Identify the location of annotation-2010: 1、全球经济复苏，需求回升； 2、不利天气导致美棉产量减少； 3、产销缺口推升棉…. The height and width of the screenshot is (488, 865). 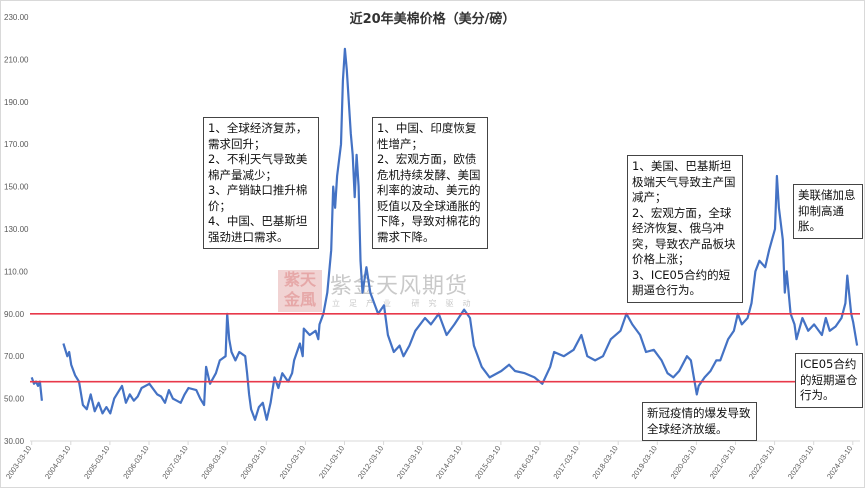
(261, 183).